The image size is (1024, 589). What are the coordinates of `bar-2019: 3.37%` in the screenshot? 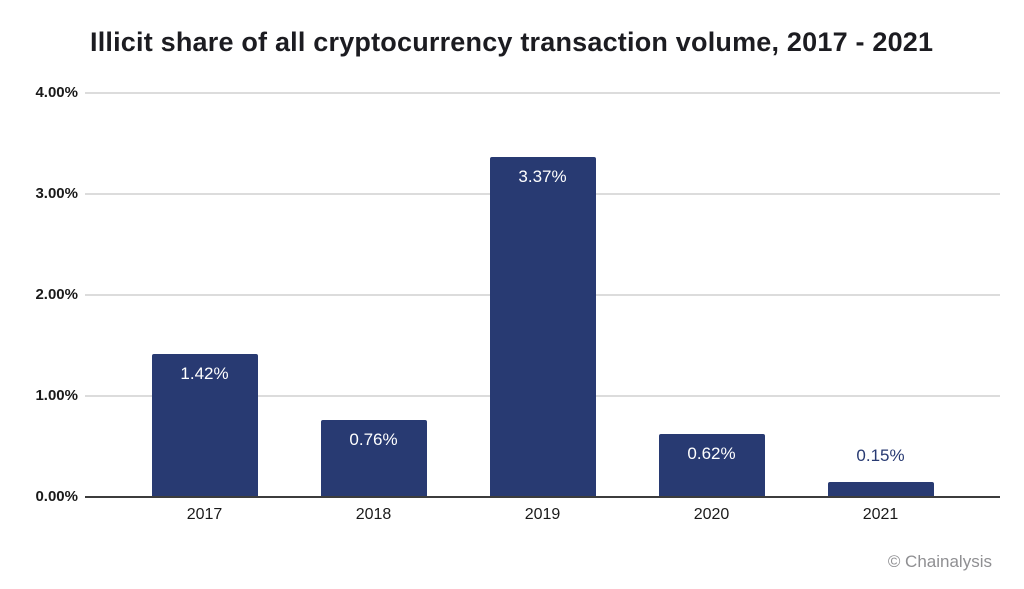 It's located at (542, 326).